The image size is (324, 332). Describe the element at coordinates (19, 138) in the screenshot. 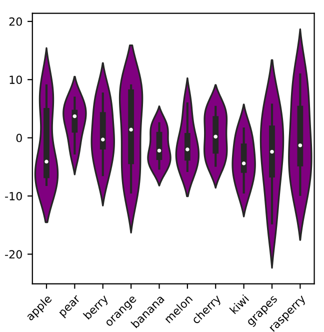

I see `y-tick-label: 0` at that location.